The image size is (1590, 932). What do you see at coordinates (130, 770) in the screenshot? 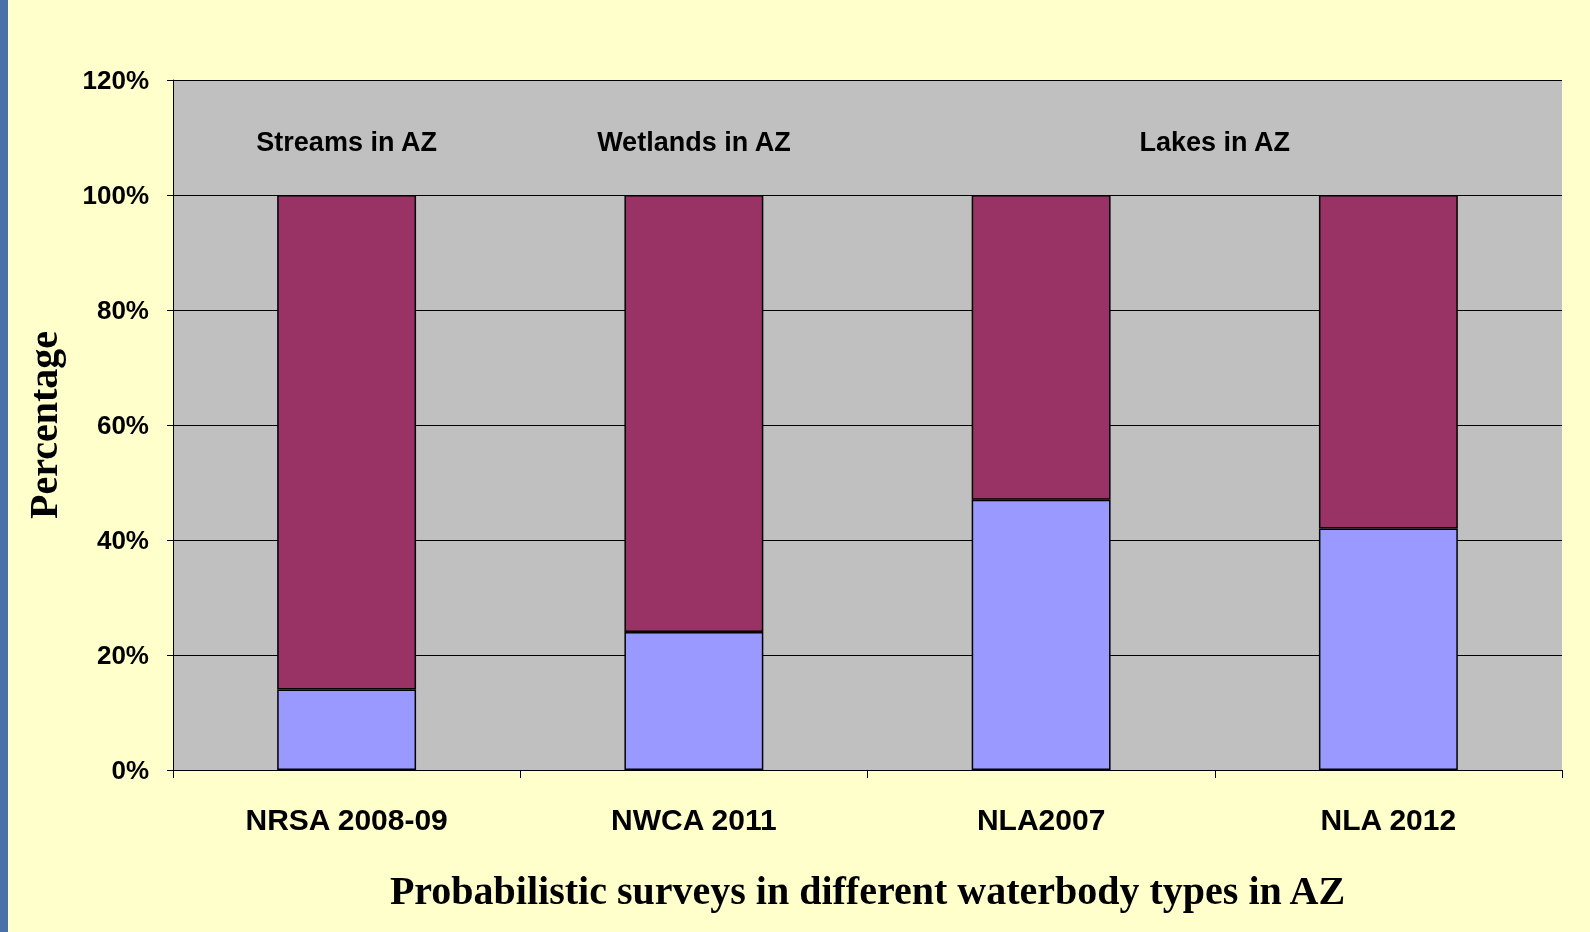
I see `y-tick-label: 0%` at bounding box center [130, 770].